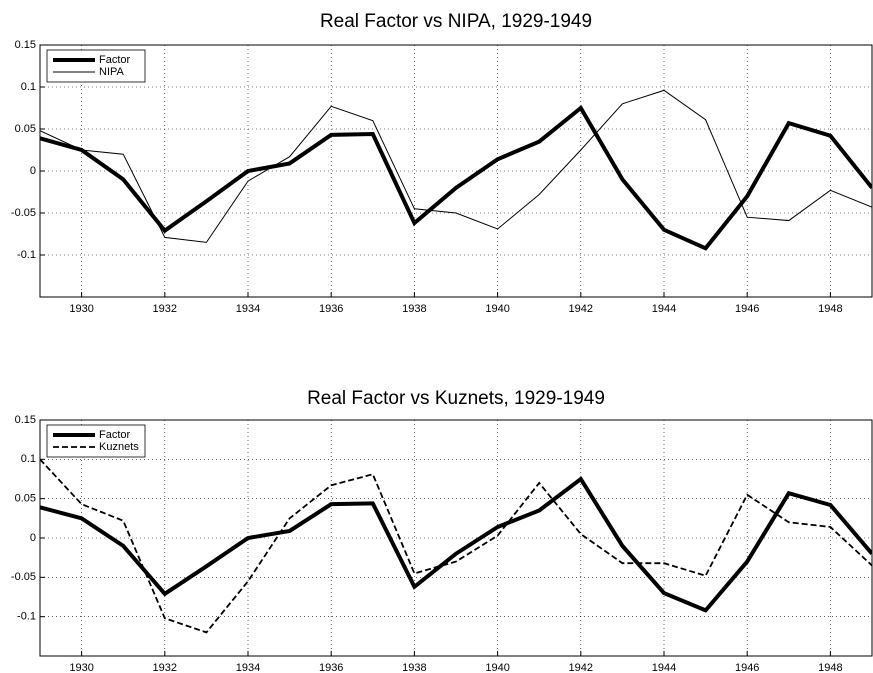 This screenshot has height=673, width=873. I want to click on chart-title: Real Factor vs Kuznets, 1929-1949, so click(456, 398).